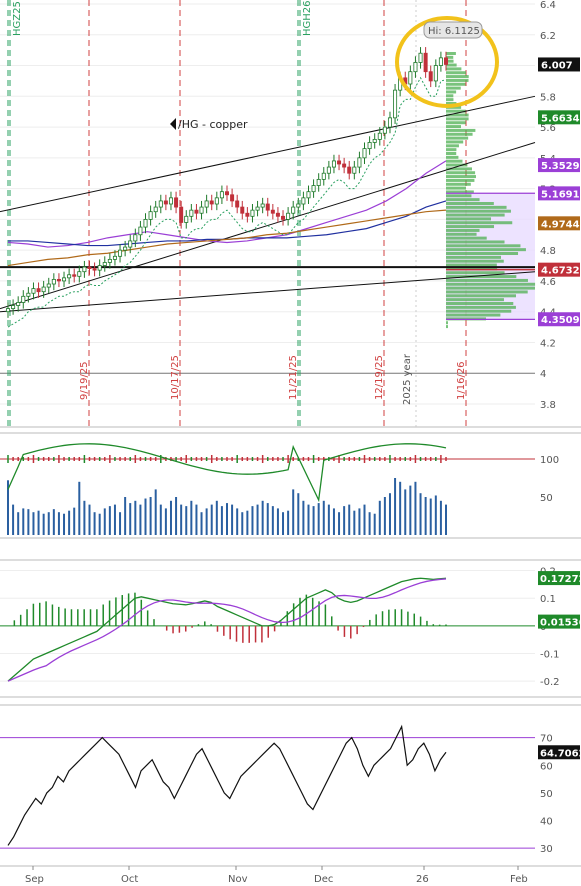  Describe the element at coordinates (548, 97) in the screenshot. I see `price-tick-label: 5.8` at that location.